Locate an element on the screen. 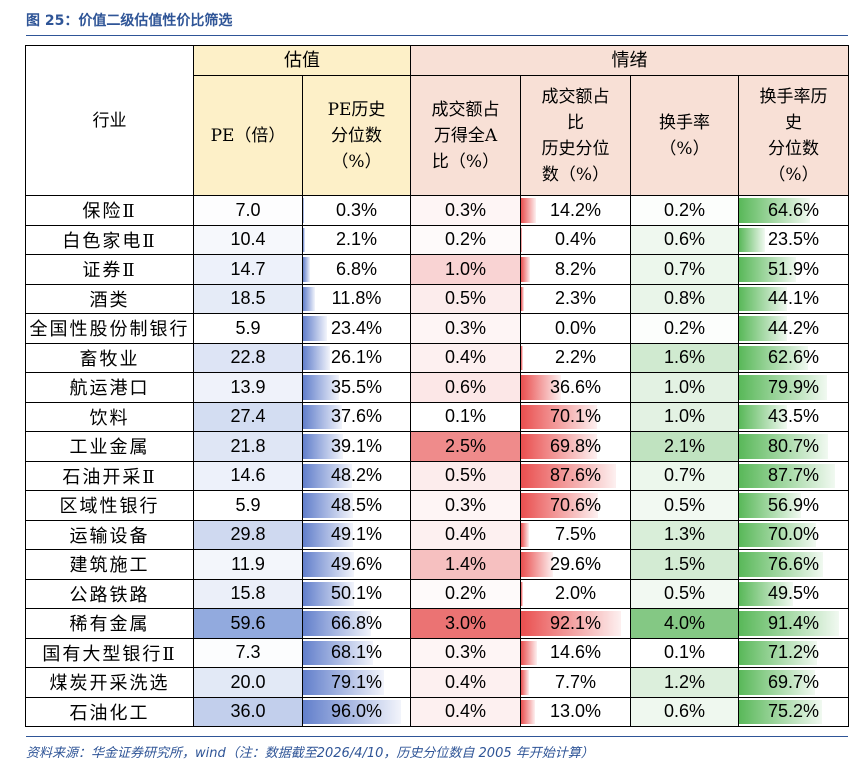 Image resolution: width=864 pixels, height=777 pixels. cell-text: 6.8% is located at coordinates (356, 268).